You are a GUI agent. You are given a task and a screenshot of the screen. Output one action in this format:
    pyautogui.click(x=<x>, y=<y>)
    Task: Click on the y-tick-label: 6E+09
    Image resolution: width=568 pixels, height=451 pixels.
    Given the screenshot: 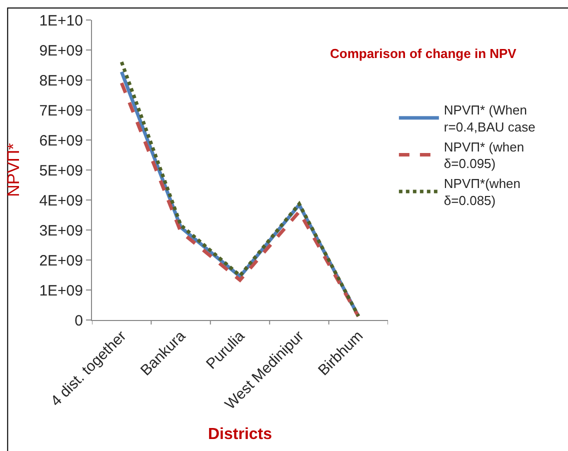 What is the action you would take?
    pyautogui.click(x=61, y=141)
    